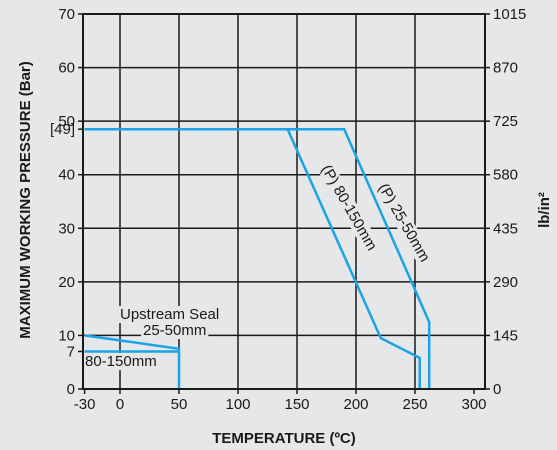 The width and height of the screenshot is (557, 450). I want to click on annotation-upstream-25-50mm: 25-50mm, so click(174, 330).